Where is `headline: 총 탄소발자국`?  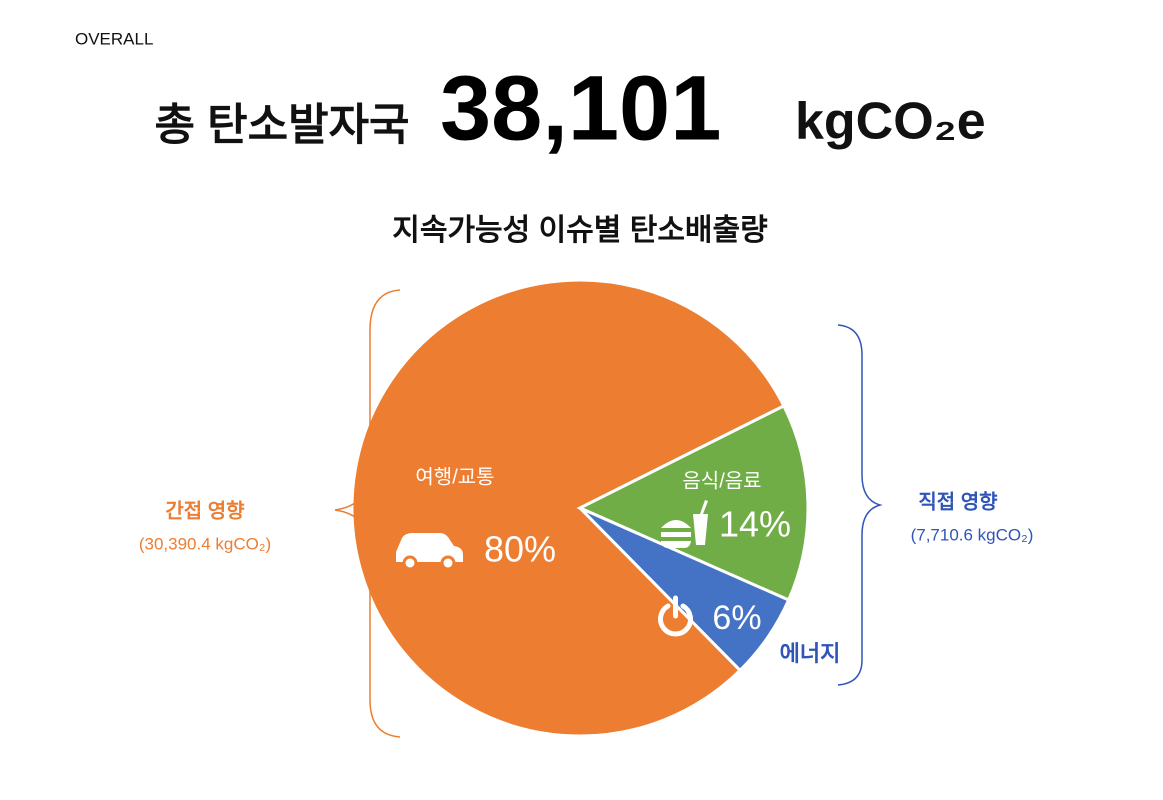 headline: 총 탄소발자국 is located at coordinates (281, 125).